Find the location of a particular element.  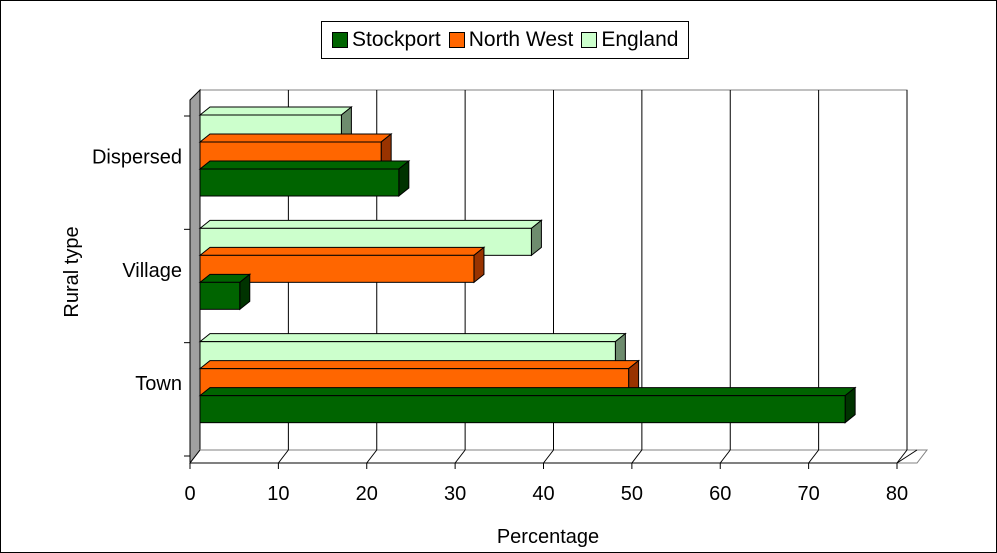

legend: Stockport North West England is located at coordinates (505, 40).